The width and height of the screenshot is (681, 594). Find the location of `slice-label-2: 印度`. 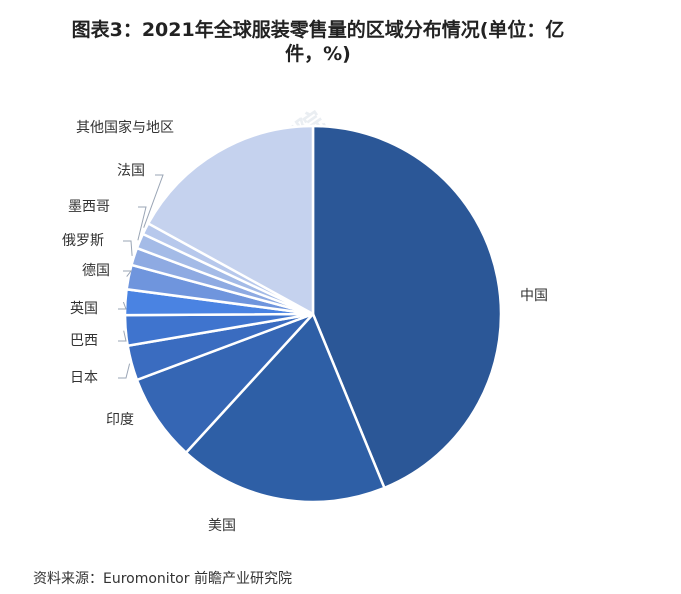

slice-label-2: 印度 is located at coordinates (120, 420).